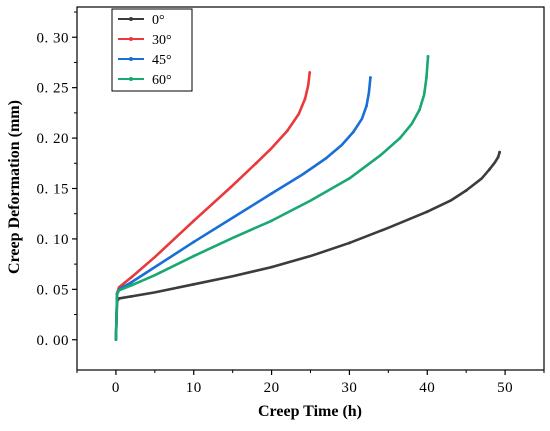 The height and width of the screenshot is (431, 550). I want to click on x-tick-label: 10, so click(194, 388).